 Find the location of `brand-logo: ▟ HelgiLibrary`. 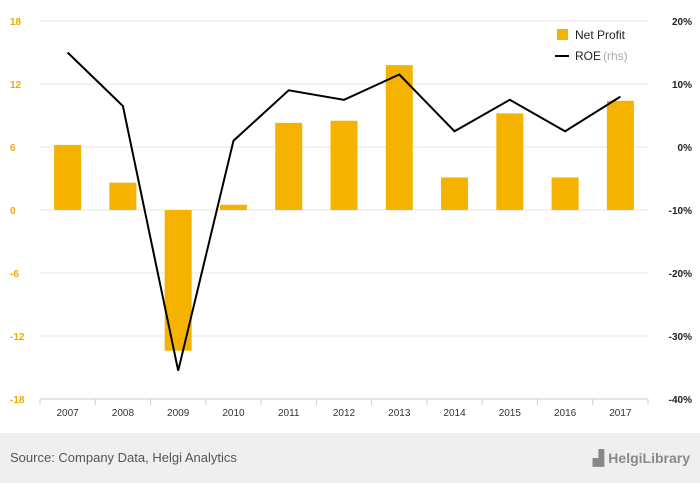

brand-logo: ▟ HelgiLibrary is located at coordinates (641, 458).